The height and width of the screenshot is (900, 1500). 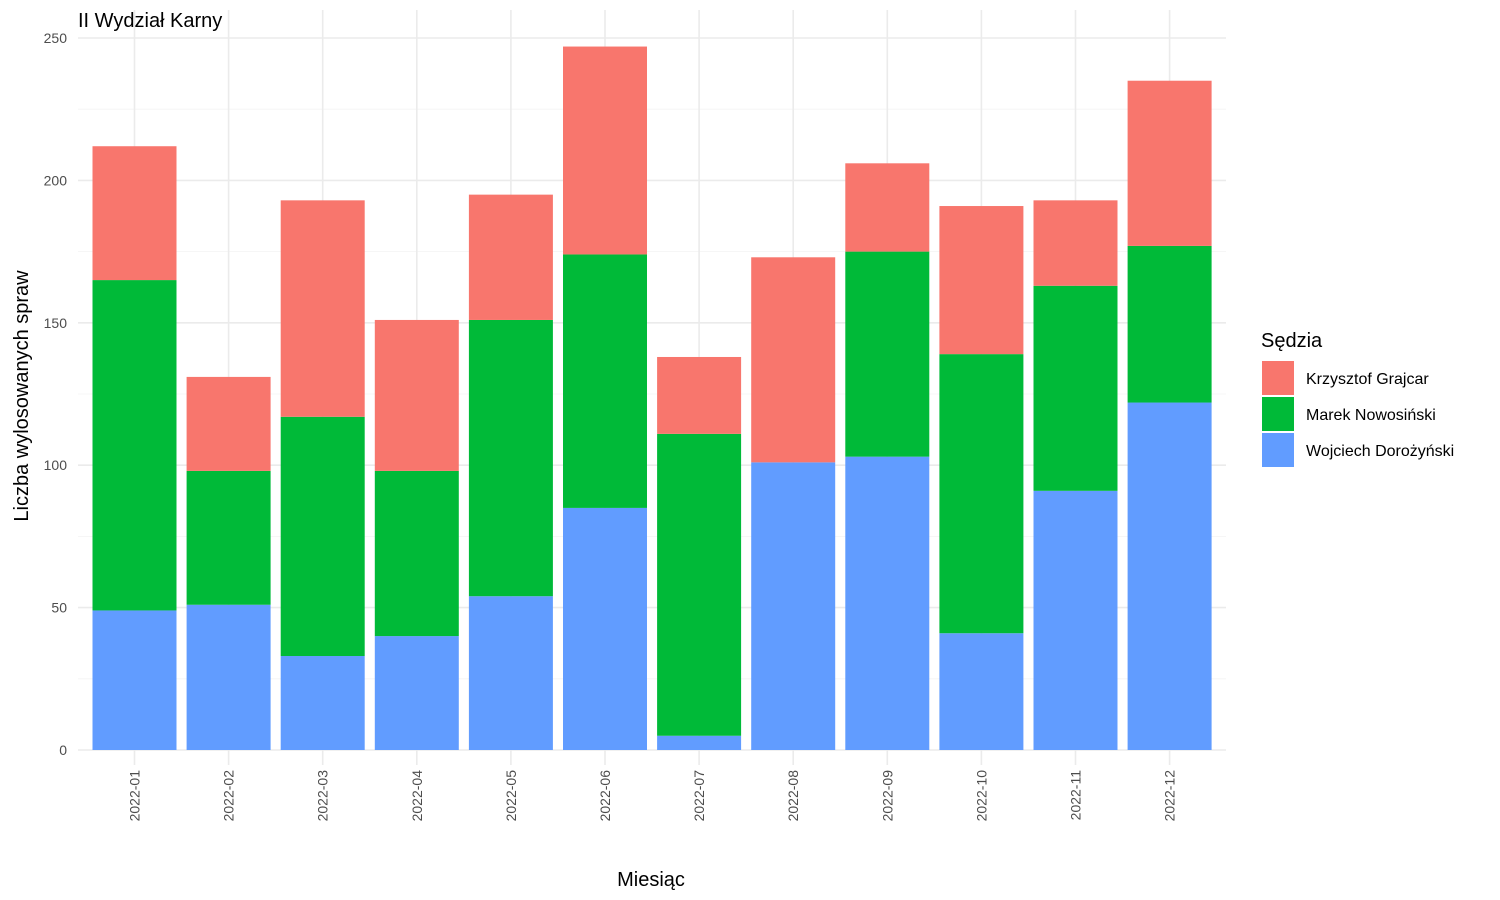 I want to click on x-tick-label: 2022-03, so click(x=323, y=796).